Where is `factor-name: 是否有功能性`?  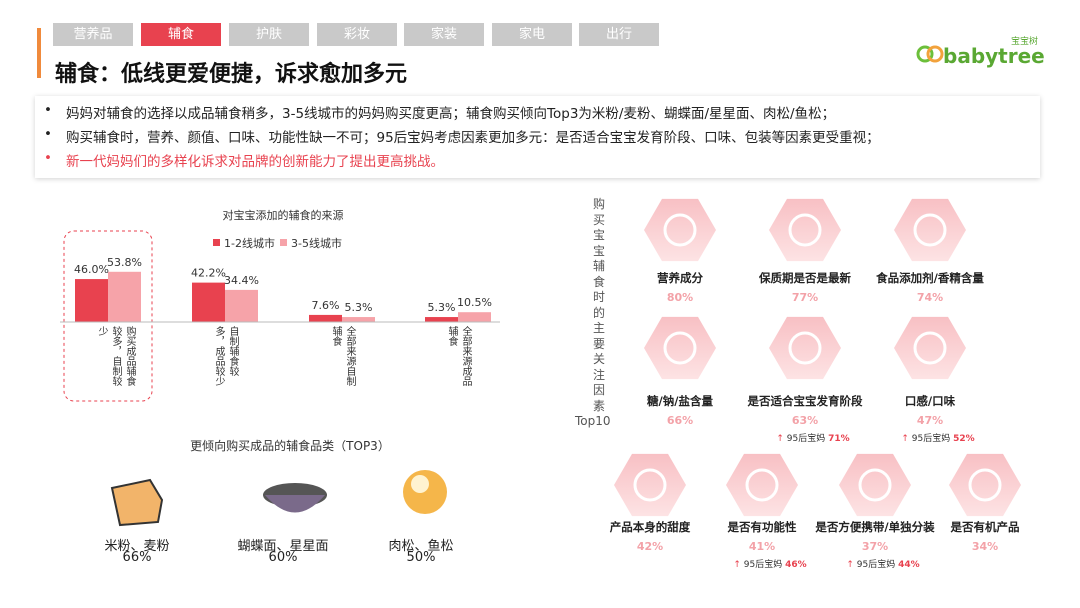 factor-name: 是否有功能性 is located at coordinates (762, 527).